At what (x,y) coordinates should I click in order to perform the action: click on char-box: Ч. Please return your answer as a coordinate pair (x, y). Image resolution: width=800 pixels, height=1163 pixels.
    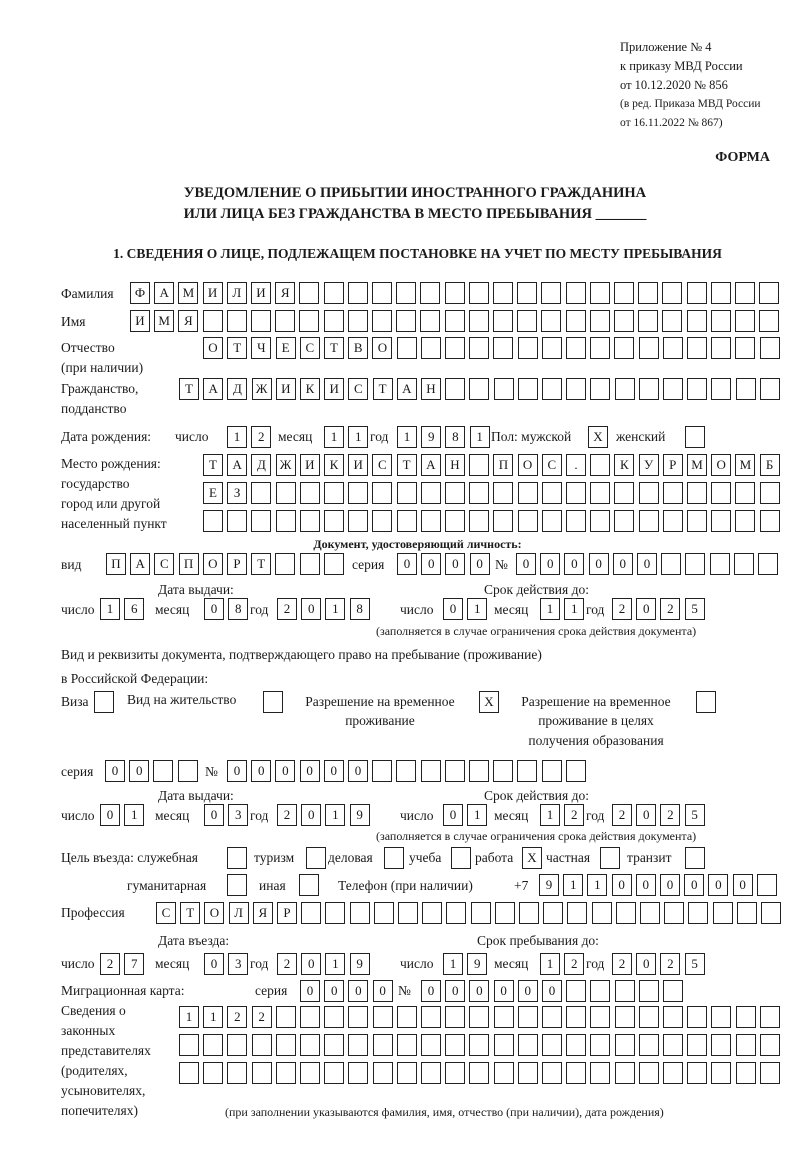
    Looking at the image, I should click on (261, 348).